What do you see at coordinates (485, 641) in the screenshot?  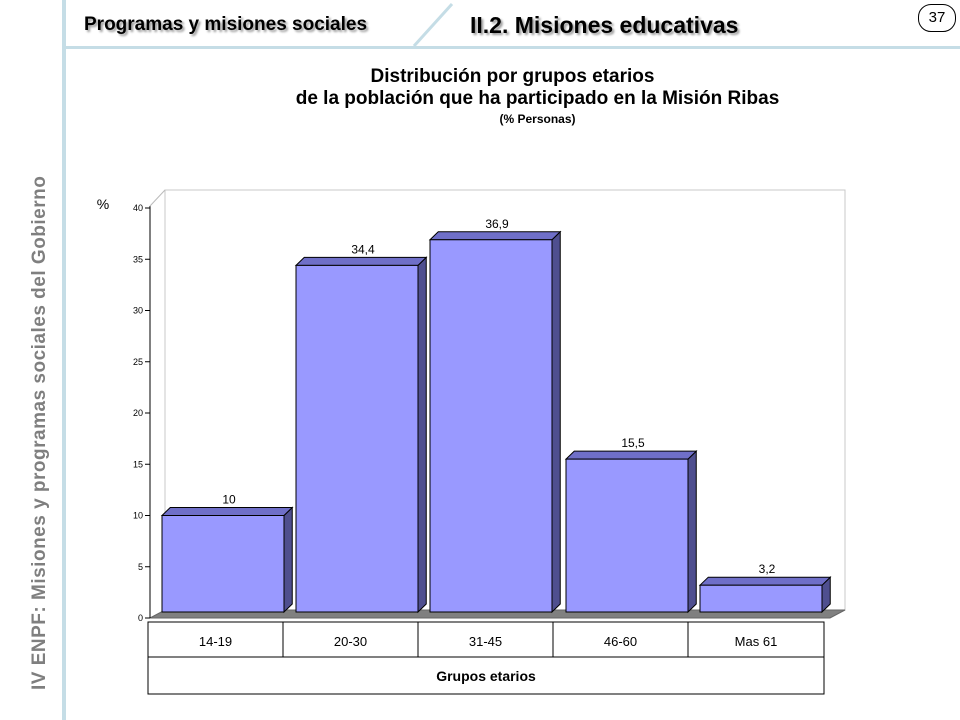 I see `x-tick-label: 31-45` at bounding box center [485, 641].